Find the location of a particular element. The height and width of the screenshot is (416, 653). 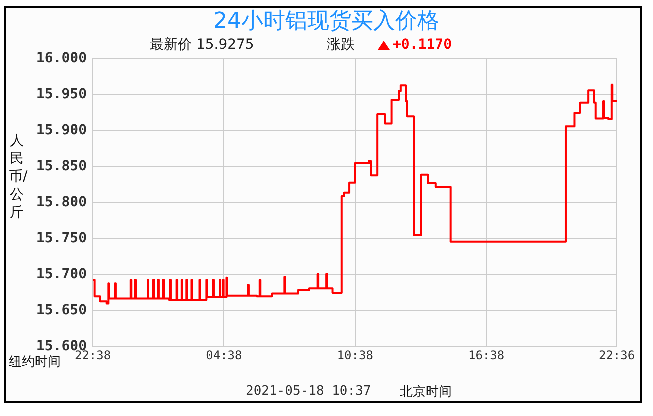

y-tick-label: 15.900 is located at coordinates (61, 130).